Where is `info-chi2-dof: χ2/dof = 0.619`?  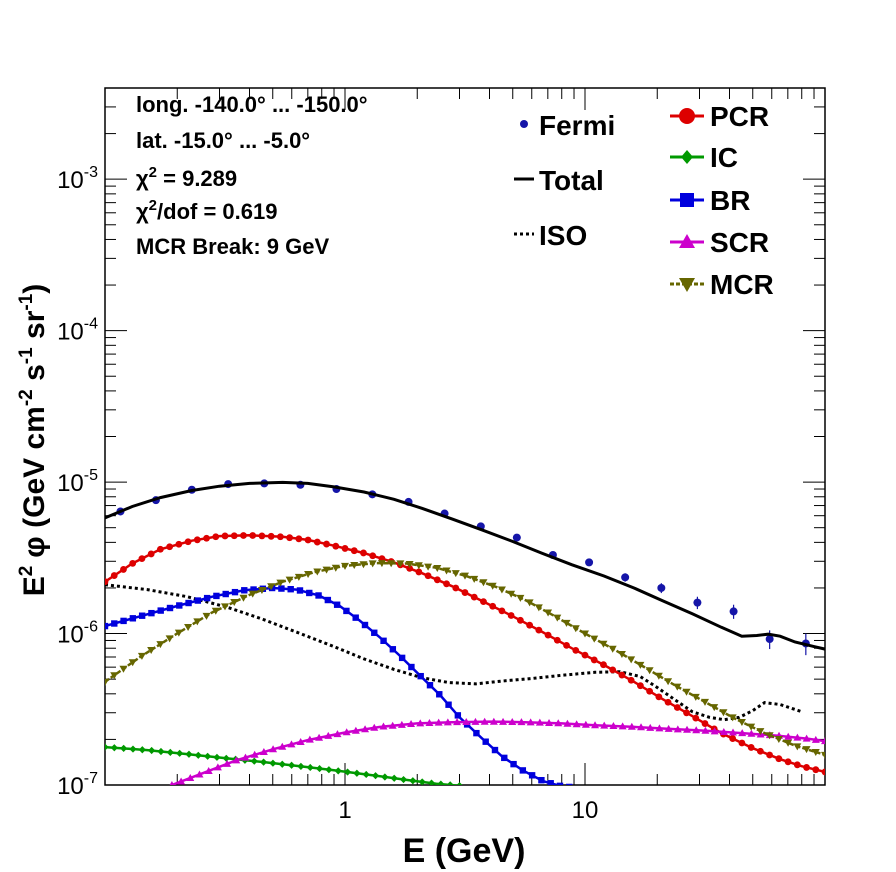
info-chi2-dof: χ2/dof = 0.619 is located at coordinates (206, 210).